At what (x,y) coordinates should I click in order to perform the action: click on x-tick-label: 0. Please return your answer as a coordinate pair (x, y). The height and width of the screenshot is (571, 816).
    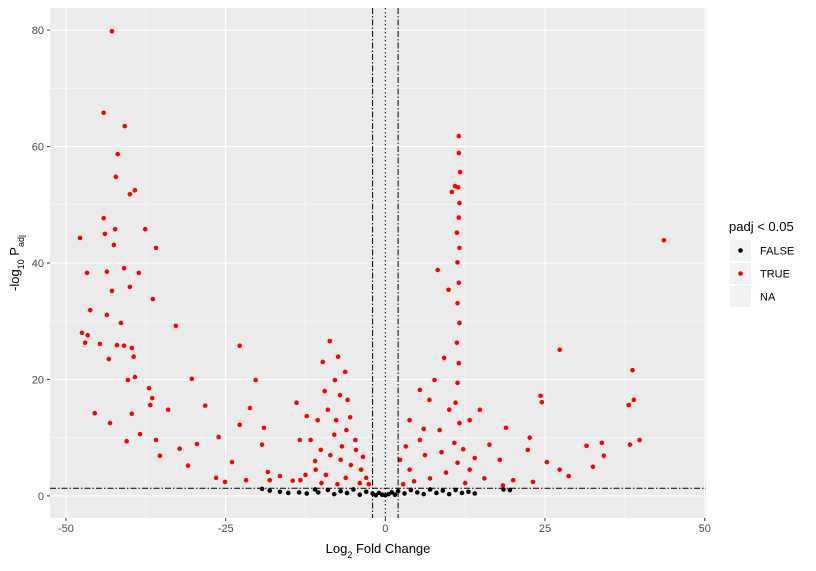
    Looking at the image, I should click on (385, 529).